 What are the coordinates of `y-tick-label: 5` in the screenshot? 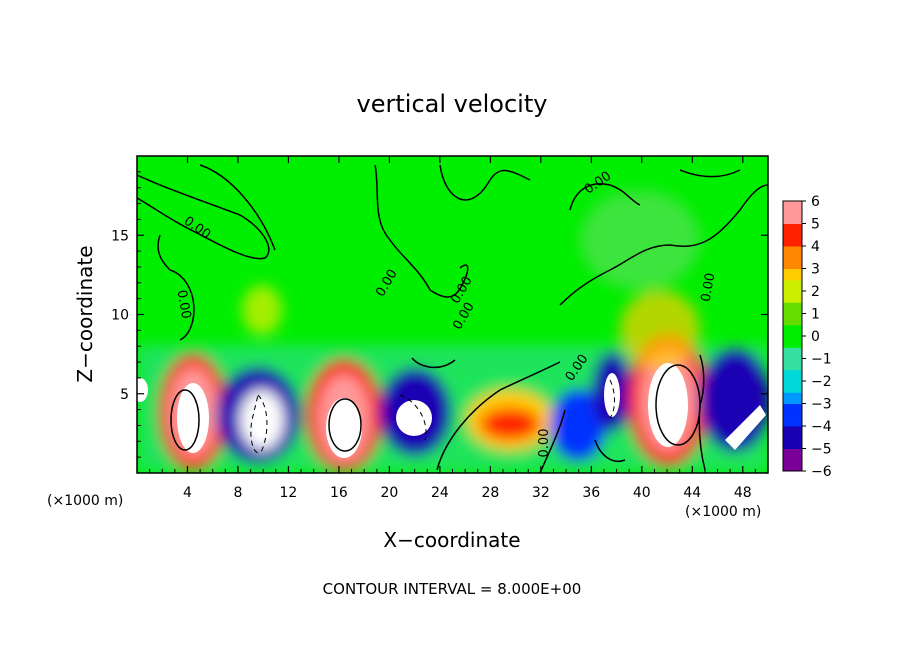 It's located at (124, 395).